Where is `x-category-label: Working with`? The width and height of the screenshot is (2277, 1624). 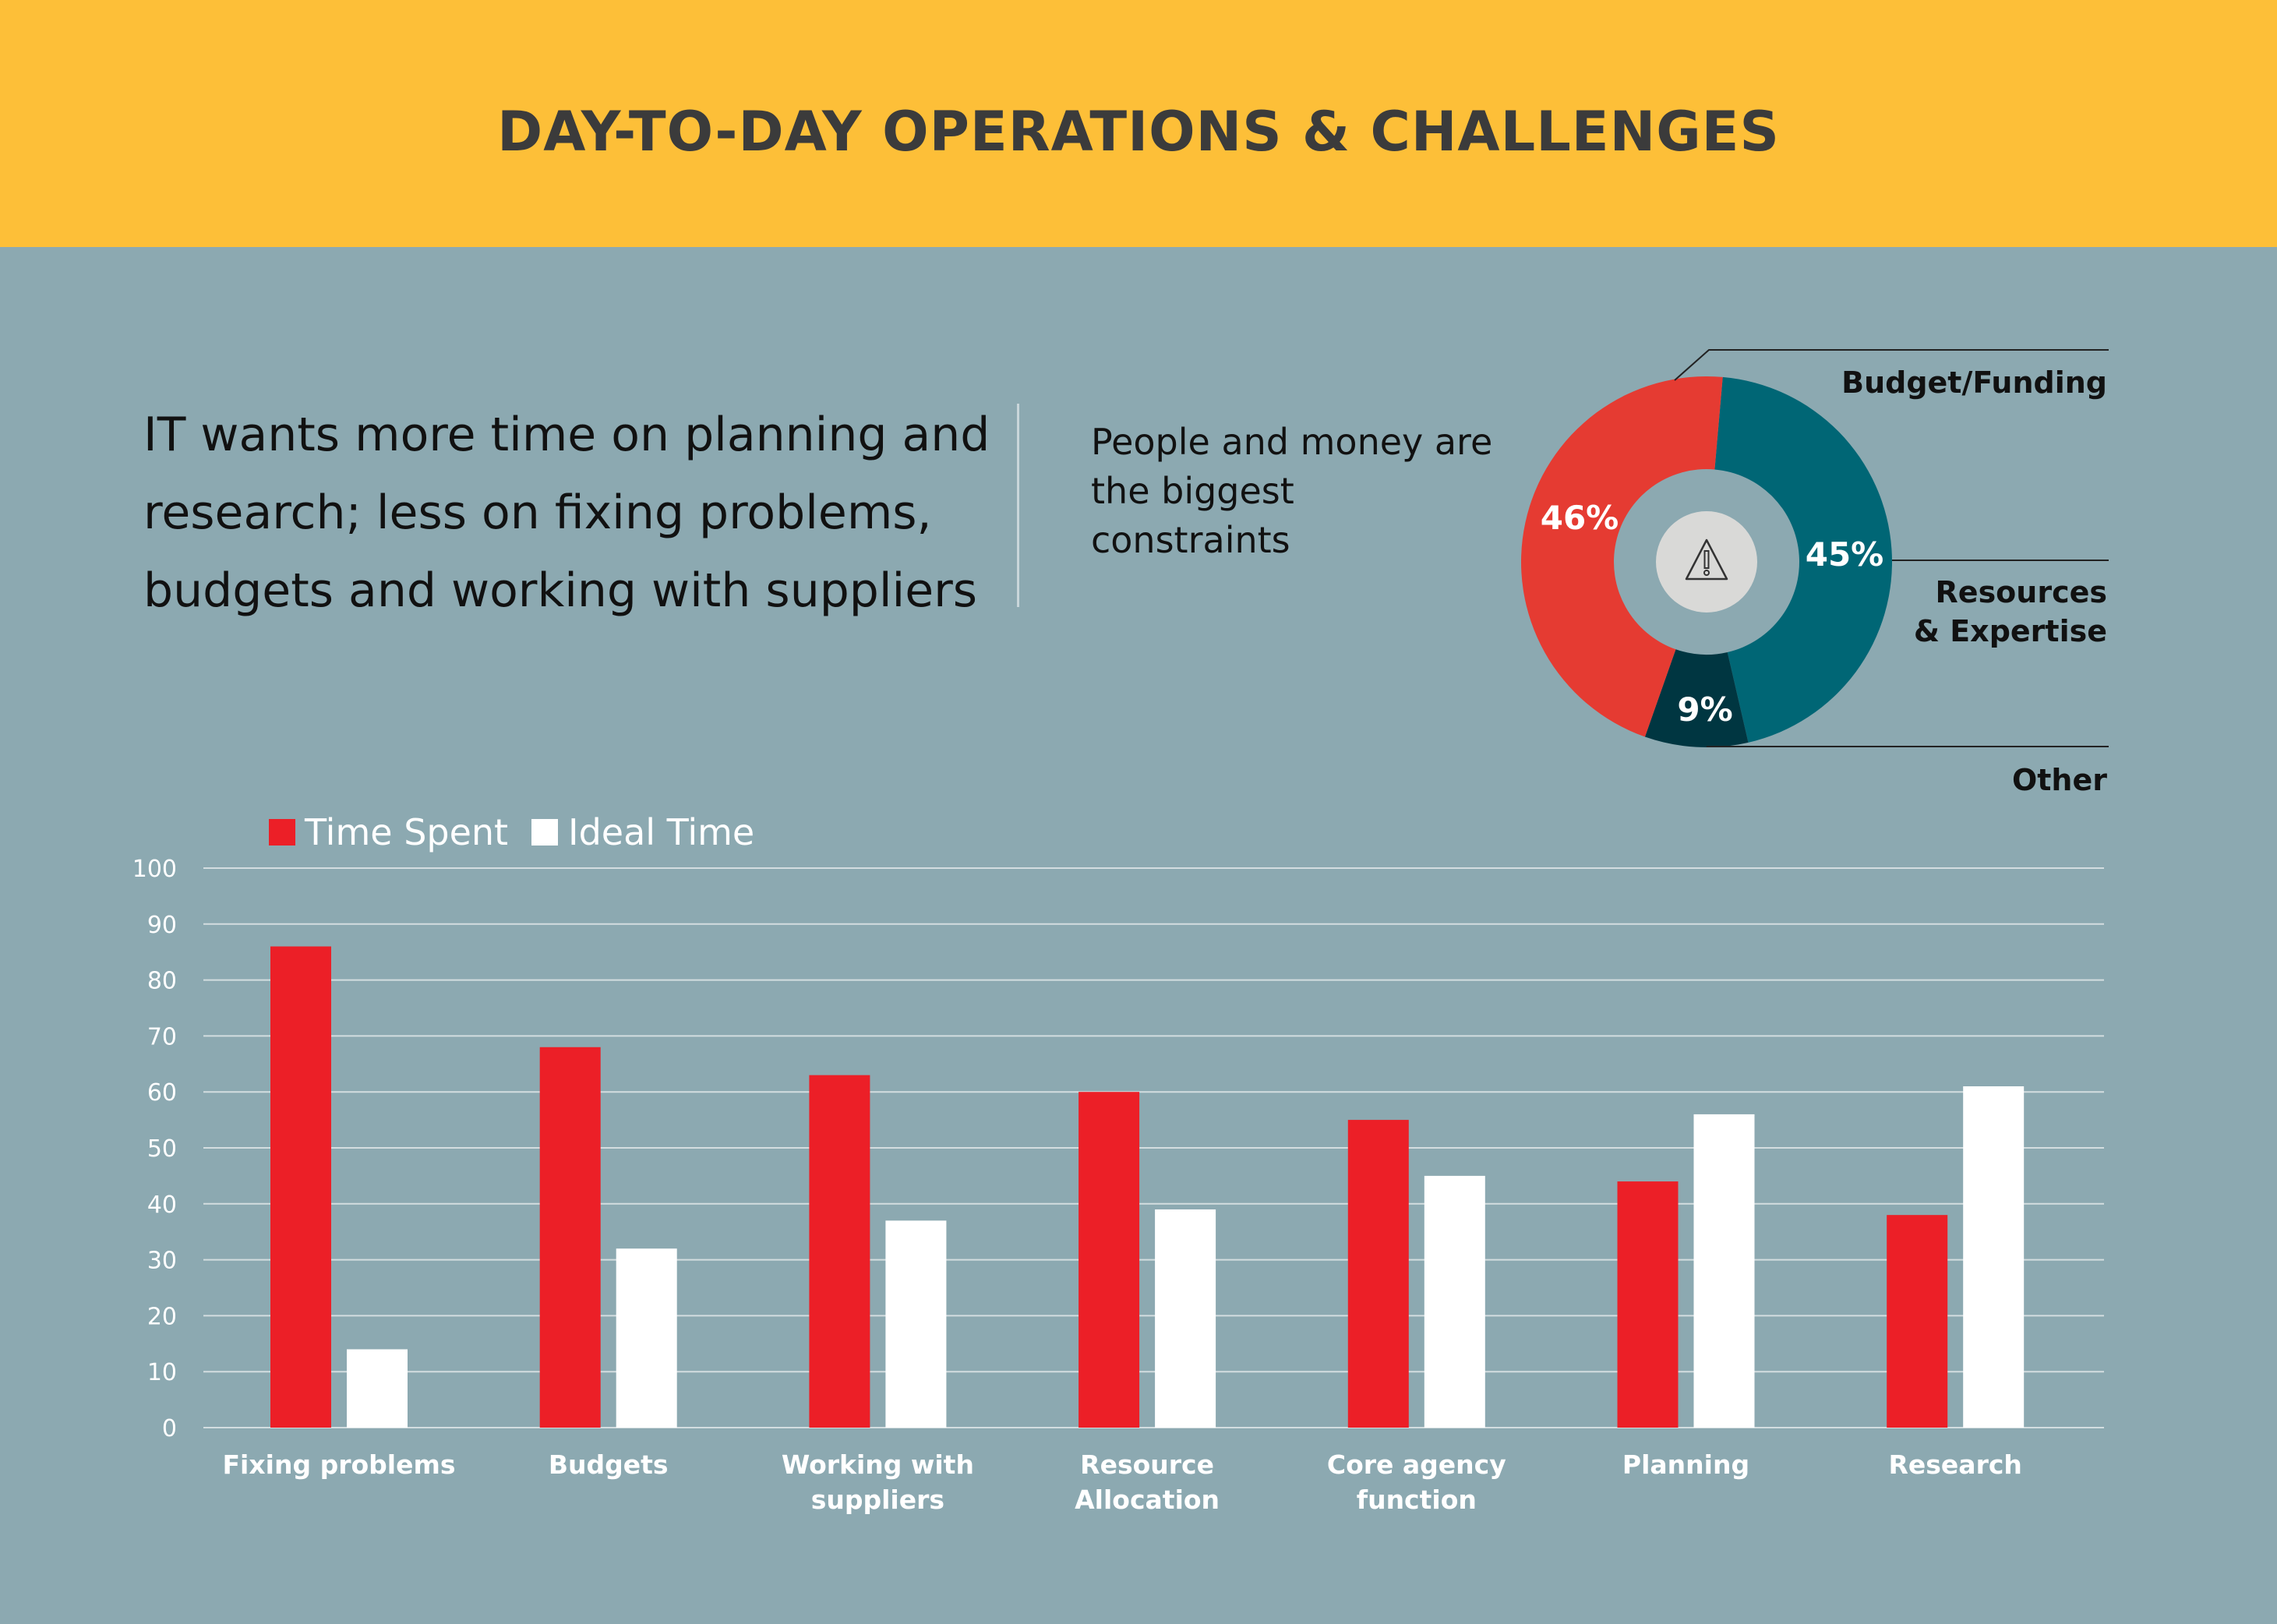 x-category-label: Working with is located at coordinates (878, 1464).